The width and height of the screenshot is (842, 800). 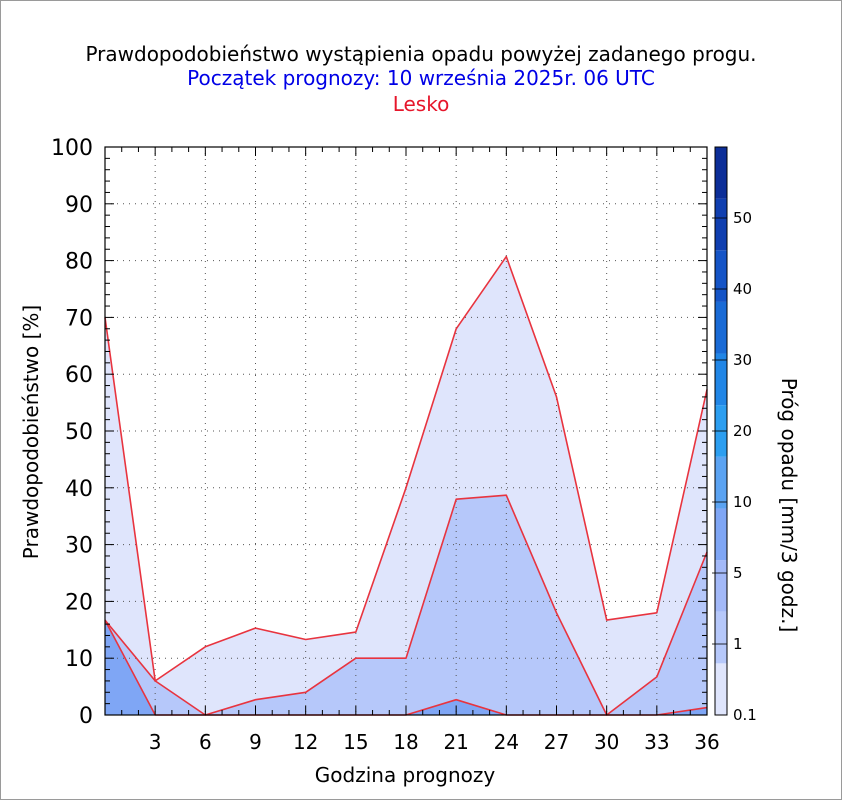 I want to click on x-tick-label: 36, so click(x=706, y=742).